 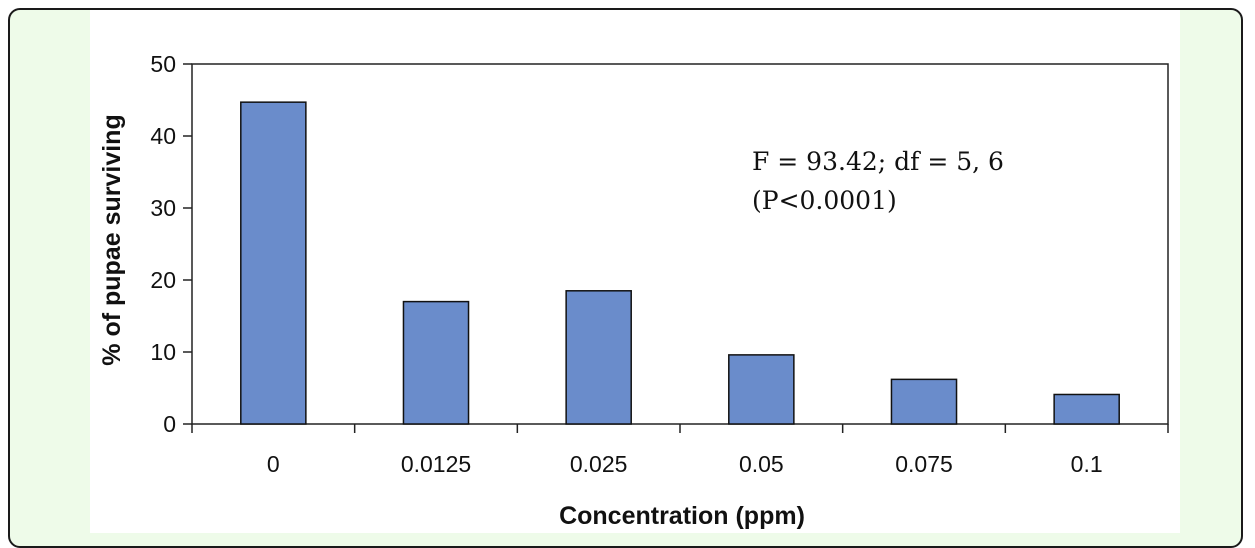 I want to click on bar-0.075, so click(x=924, y=401).